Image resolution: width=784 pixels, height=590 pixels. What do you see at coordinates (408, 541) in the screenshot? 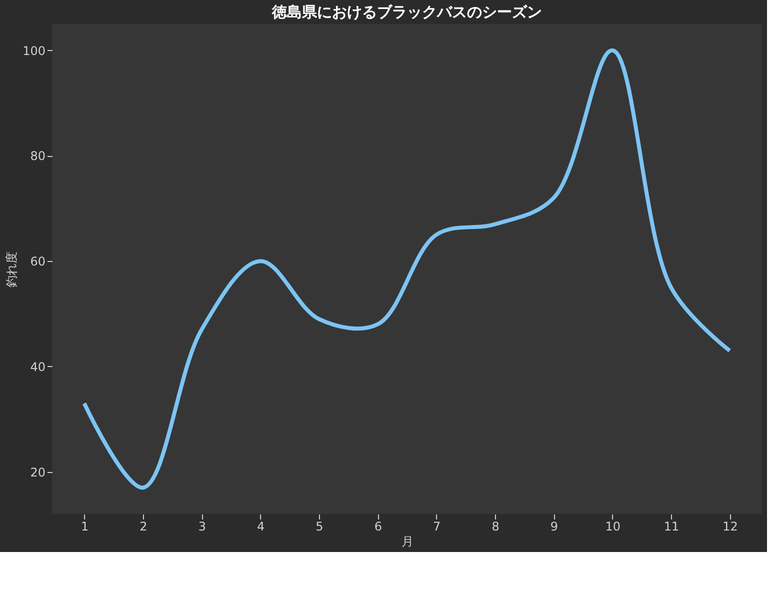
I see `x-axis-title: 月` at bounding box center [408, 541].